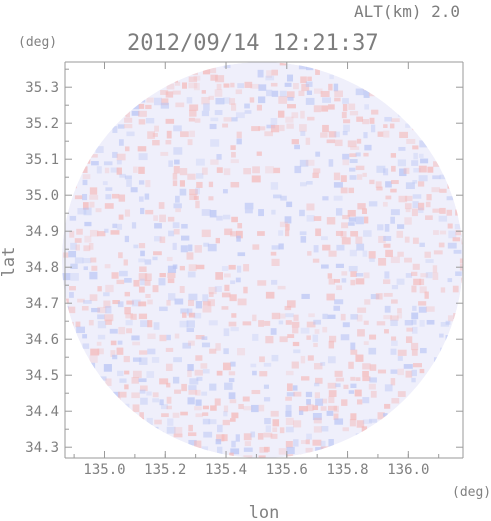 Image resolution: width=491 pixels, height=521 pixels. I want to click on x-unit-label: (deg), so click(471, 492).